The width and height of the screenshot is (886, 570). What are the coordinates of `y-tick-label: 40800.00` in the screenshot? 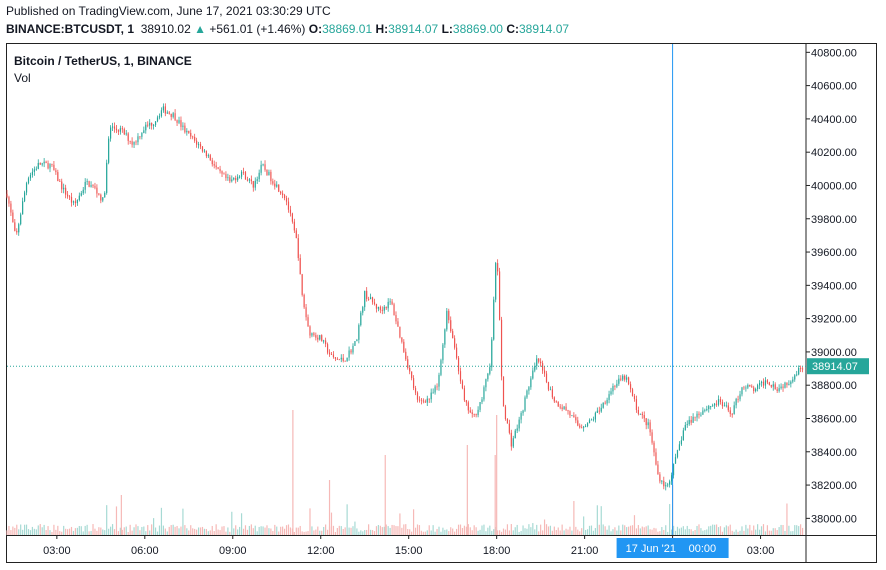 It's located at (834, 53).